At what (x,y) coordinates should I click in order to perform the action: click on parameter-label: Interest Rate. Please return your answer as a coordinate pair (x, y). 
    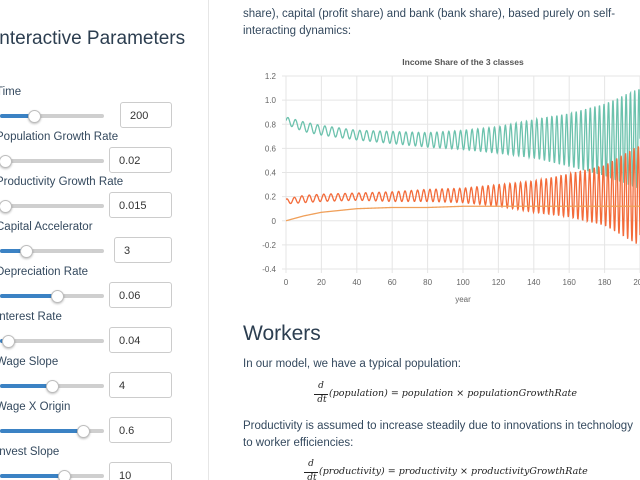
    Looking at the image, I should click on (31, 317).